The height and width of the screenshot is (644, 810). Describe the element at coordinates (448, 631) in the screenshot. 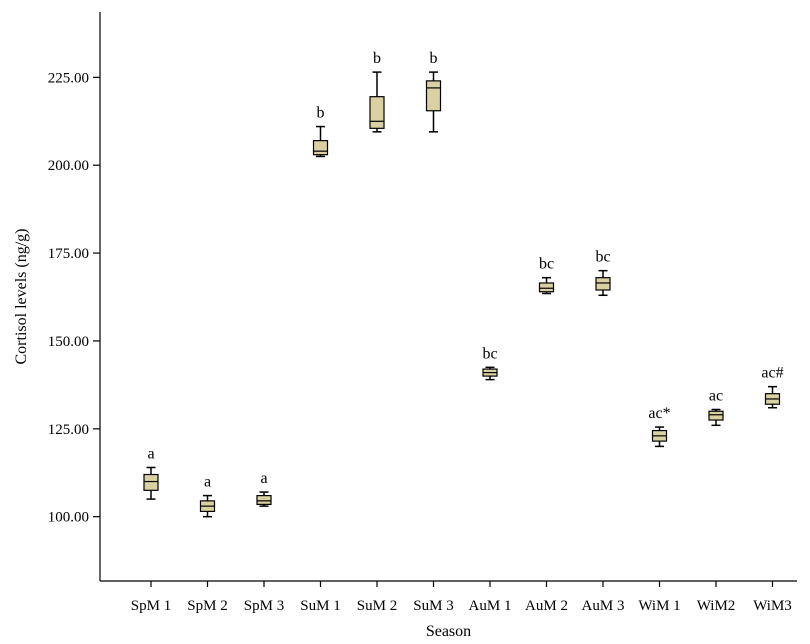

I see `x-axis-title: Season` at that location.